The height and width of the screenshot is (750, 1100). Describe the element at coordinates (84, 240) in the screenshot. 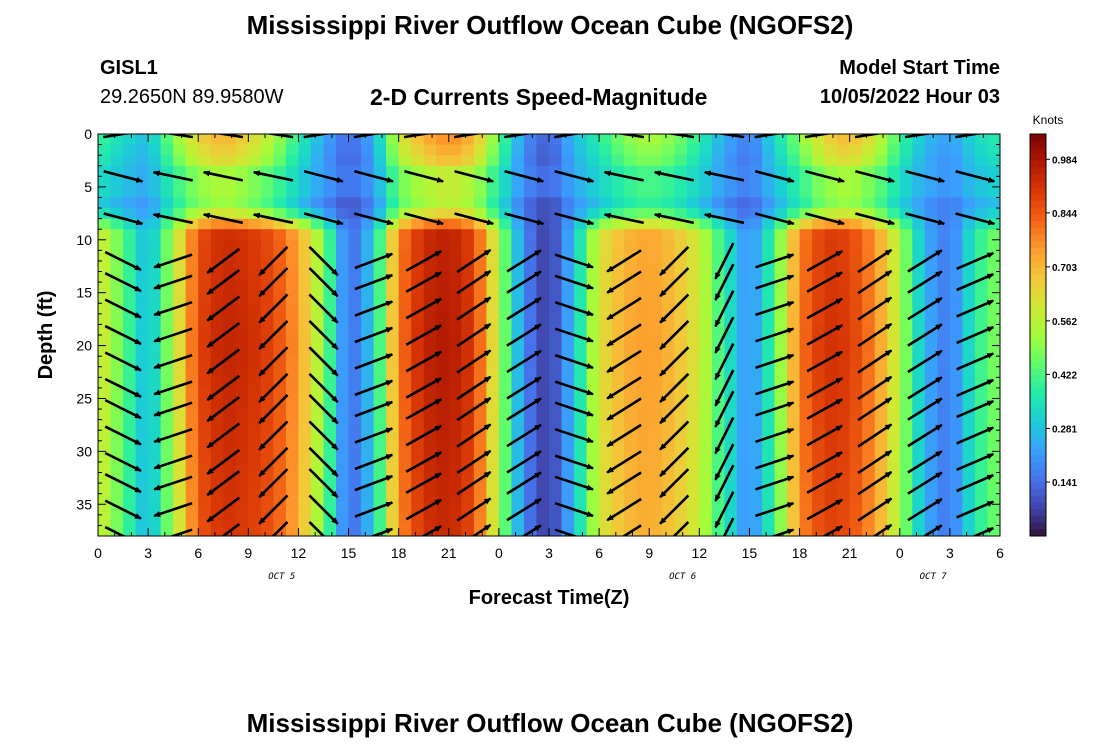

I see `y-tick-label: 10` at that location.